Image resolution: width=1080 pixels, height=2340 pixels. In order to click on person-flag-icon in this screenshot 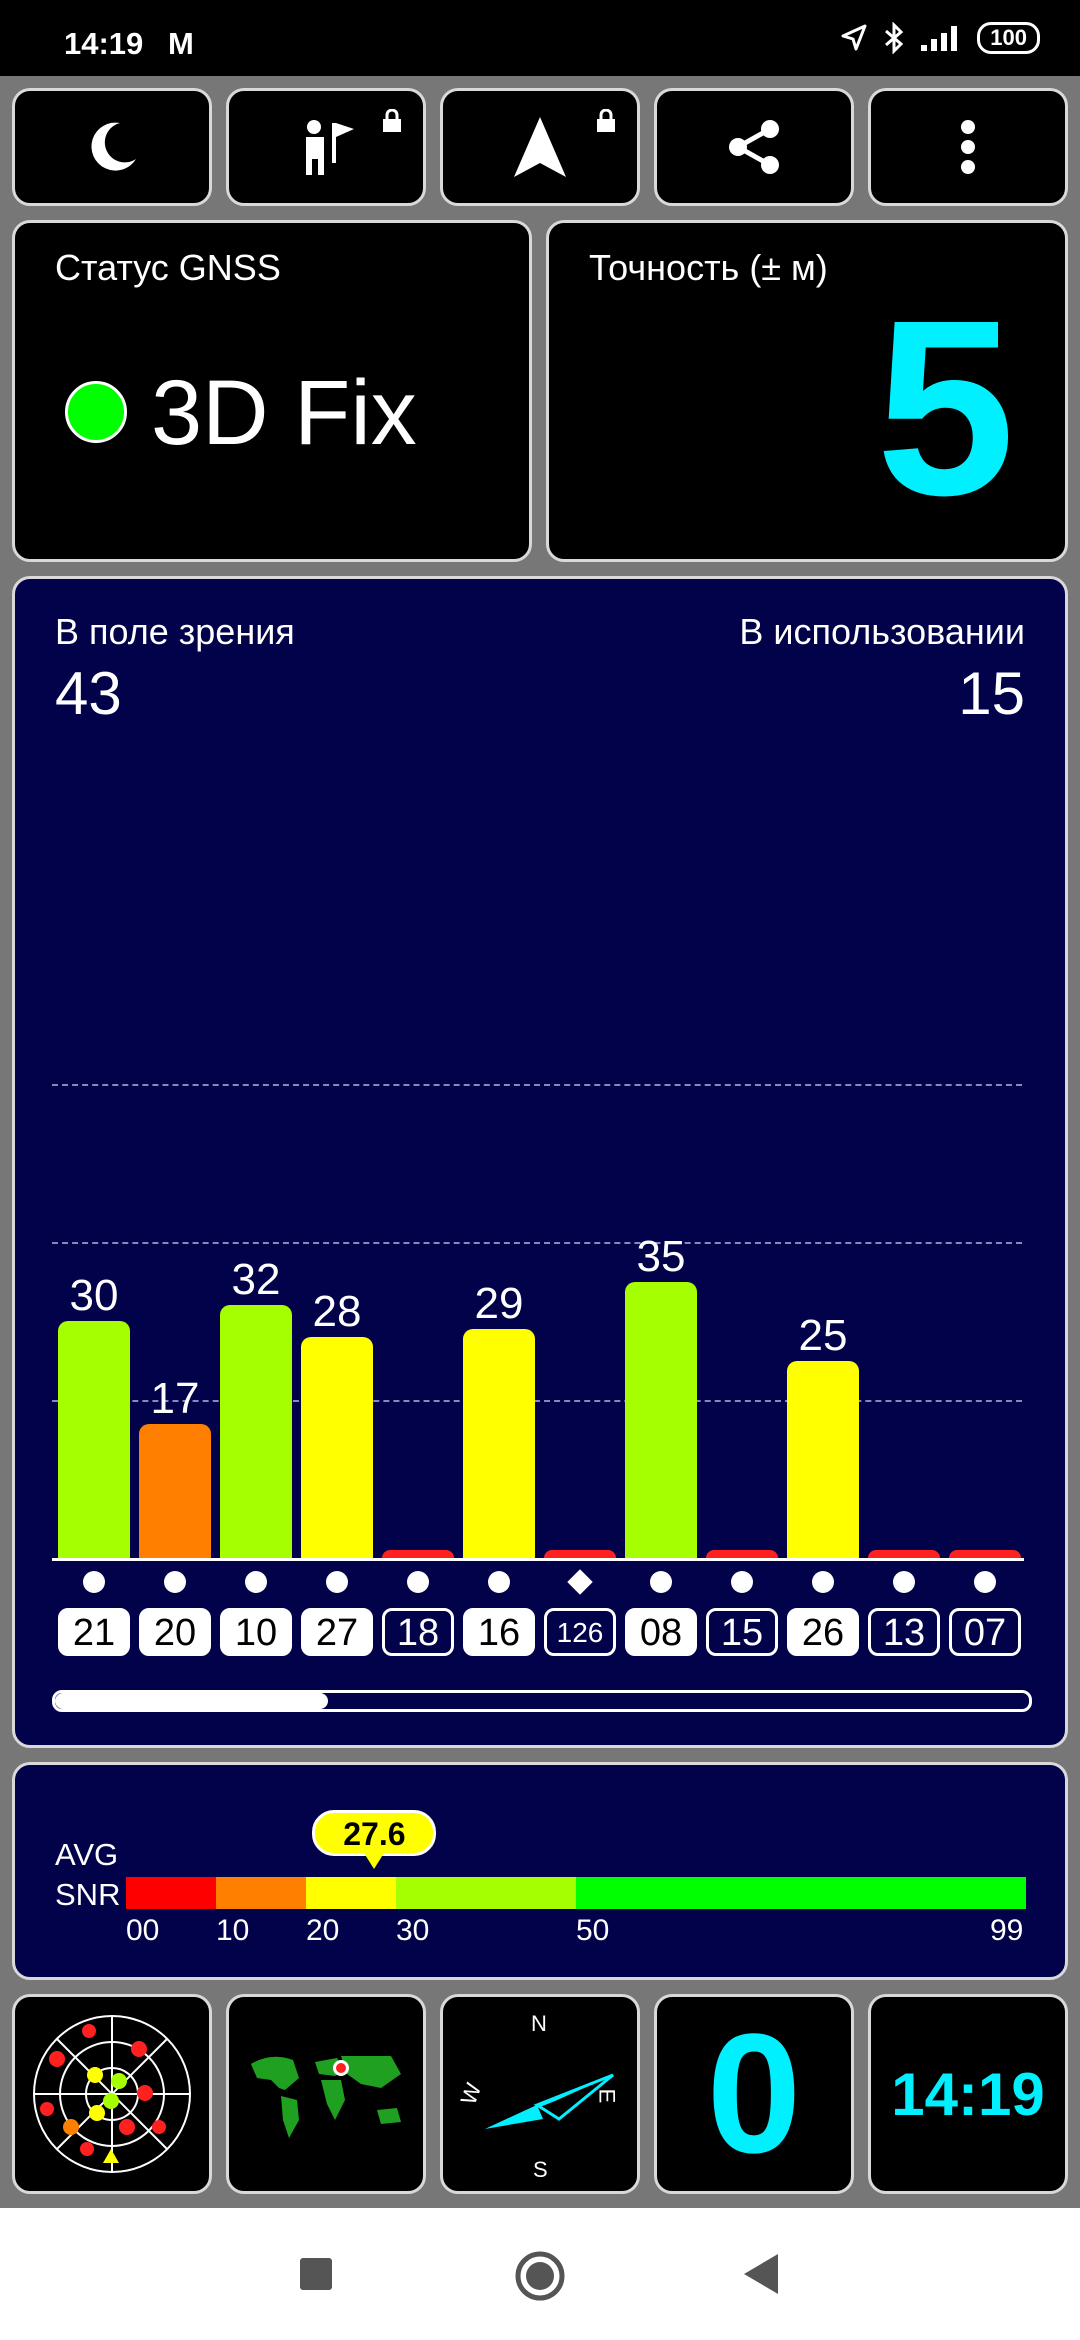, I will do `click(330, 147)`.